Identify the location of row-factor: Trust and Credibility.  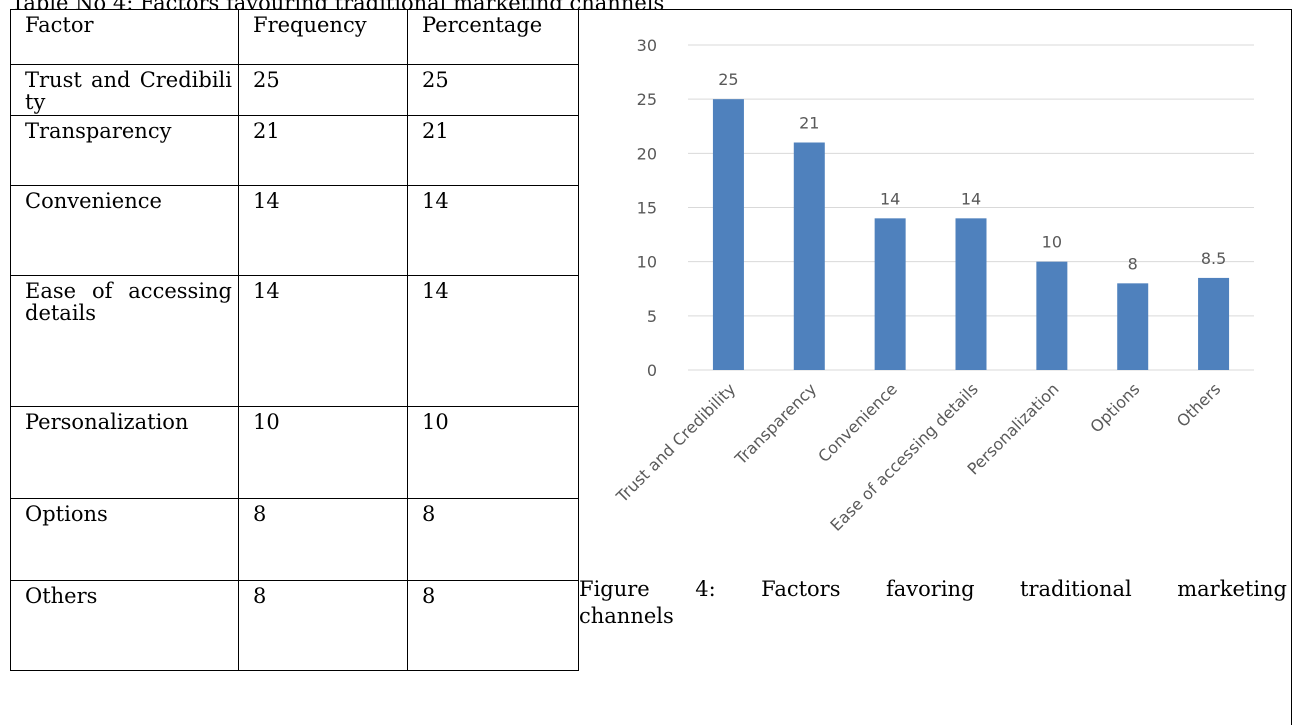
(124, 90).